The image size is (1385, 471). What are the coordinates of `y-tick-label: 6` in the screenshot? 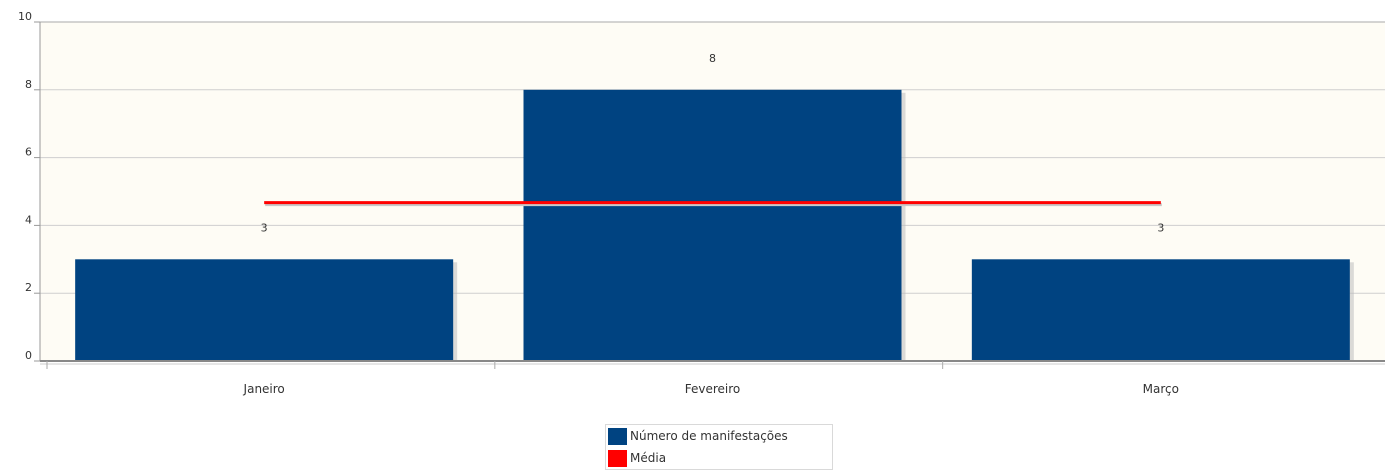 It's located at (28, 152).